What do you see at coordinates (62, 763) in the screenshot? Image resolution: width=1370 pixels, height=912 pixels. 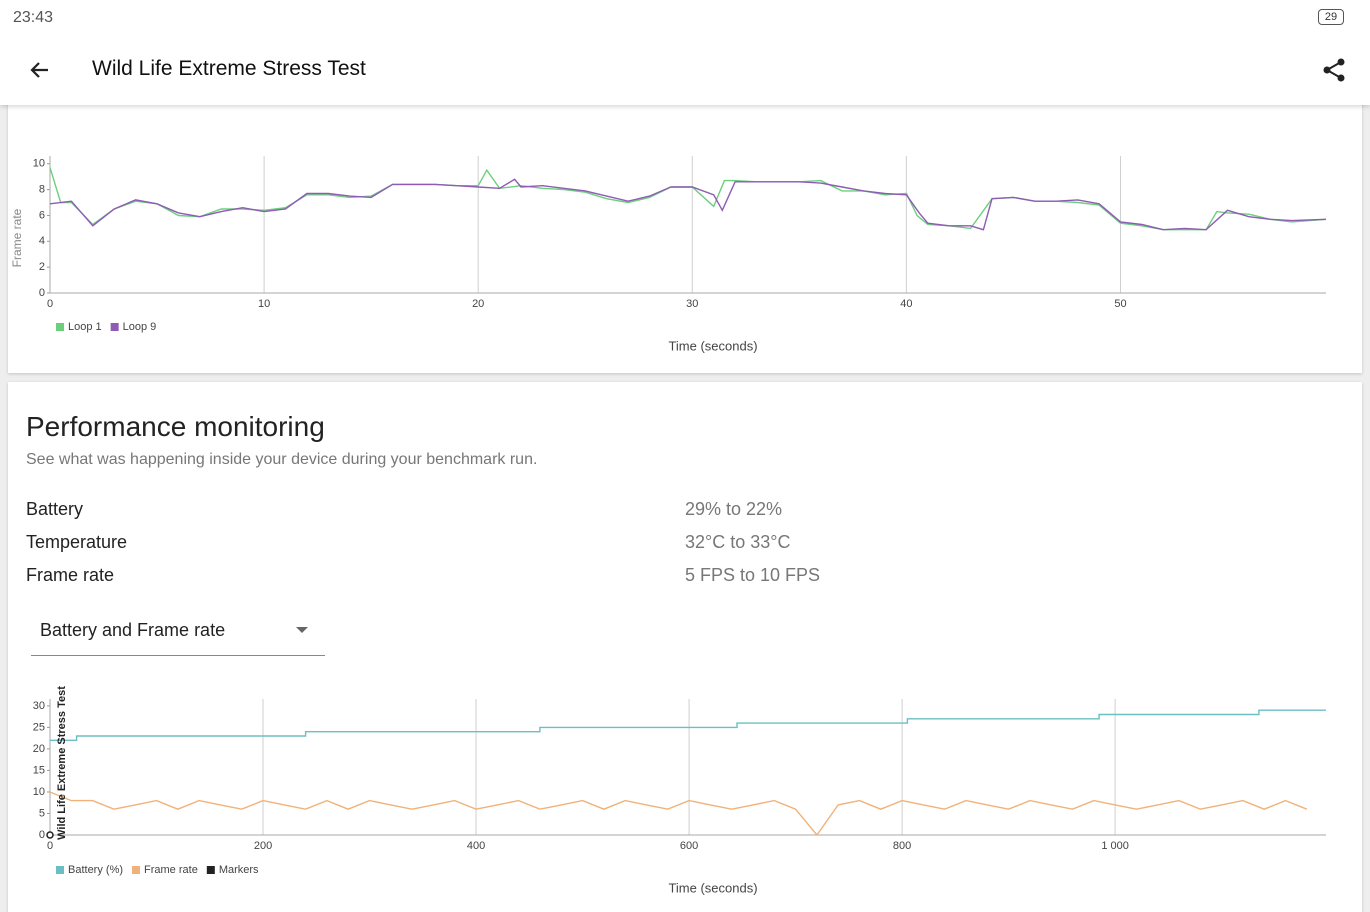 I see `y-axis-title: Wild Life Extreme Stress Test` at bounding box center [62, 763].